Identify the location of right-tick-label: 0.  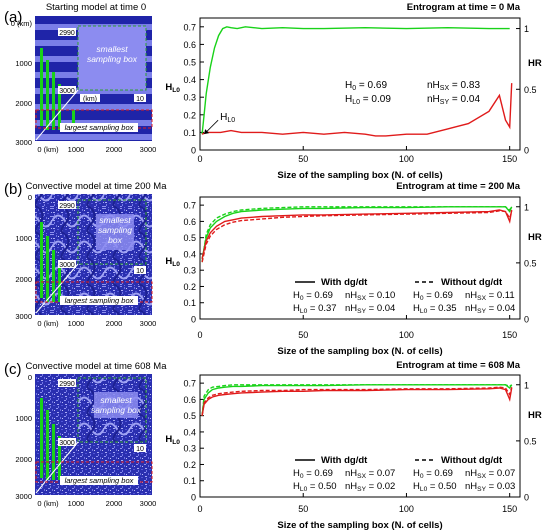
(526, 320).